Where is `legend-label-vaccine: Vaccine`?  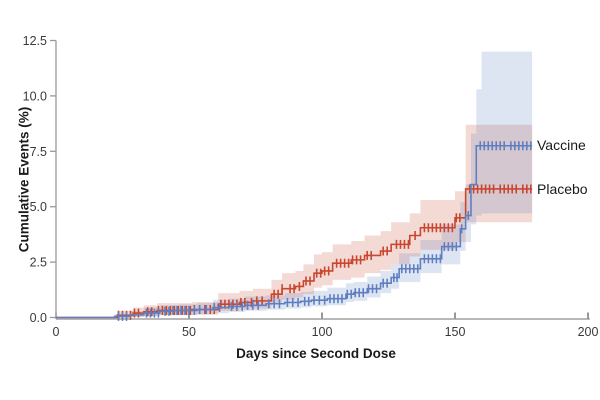
legend-label-vaccine: Vaccine is located at coordinates (561, 145).